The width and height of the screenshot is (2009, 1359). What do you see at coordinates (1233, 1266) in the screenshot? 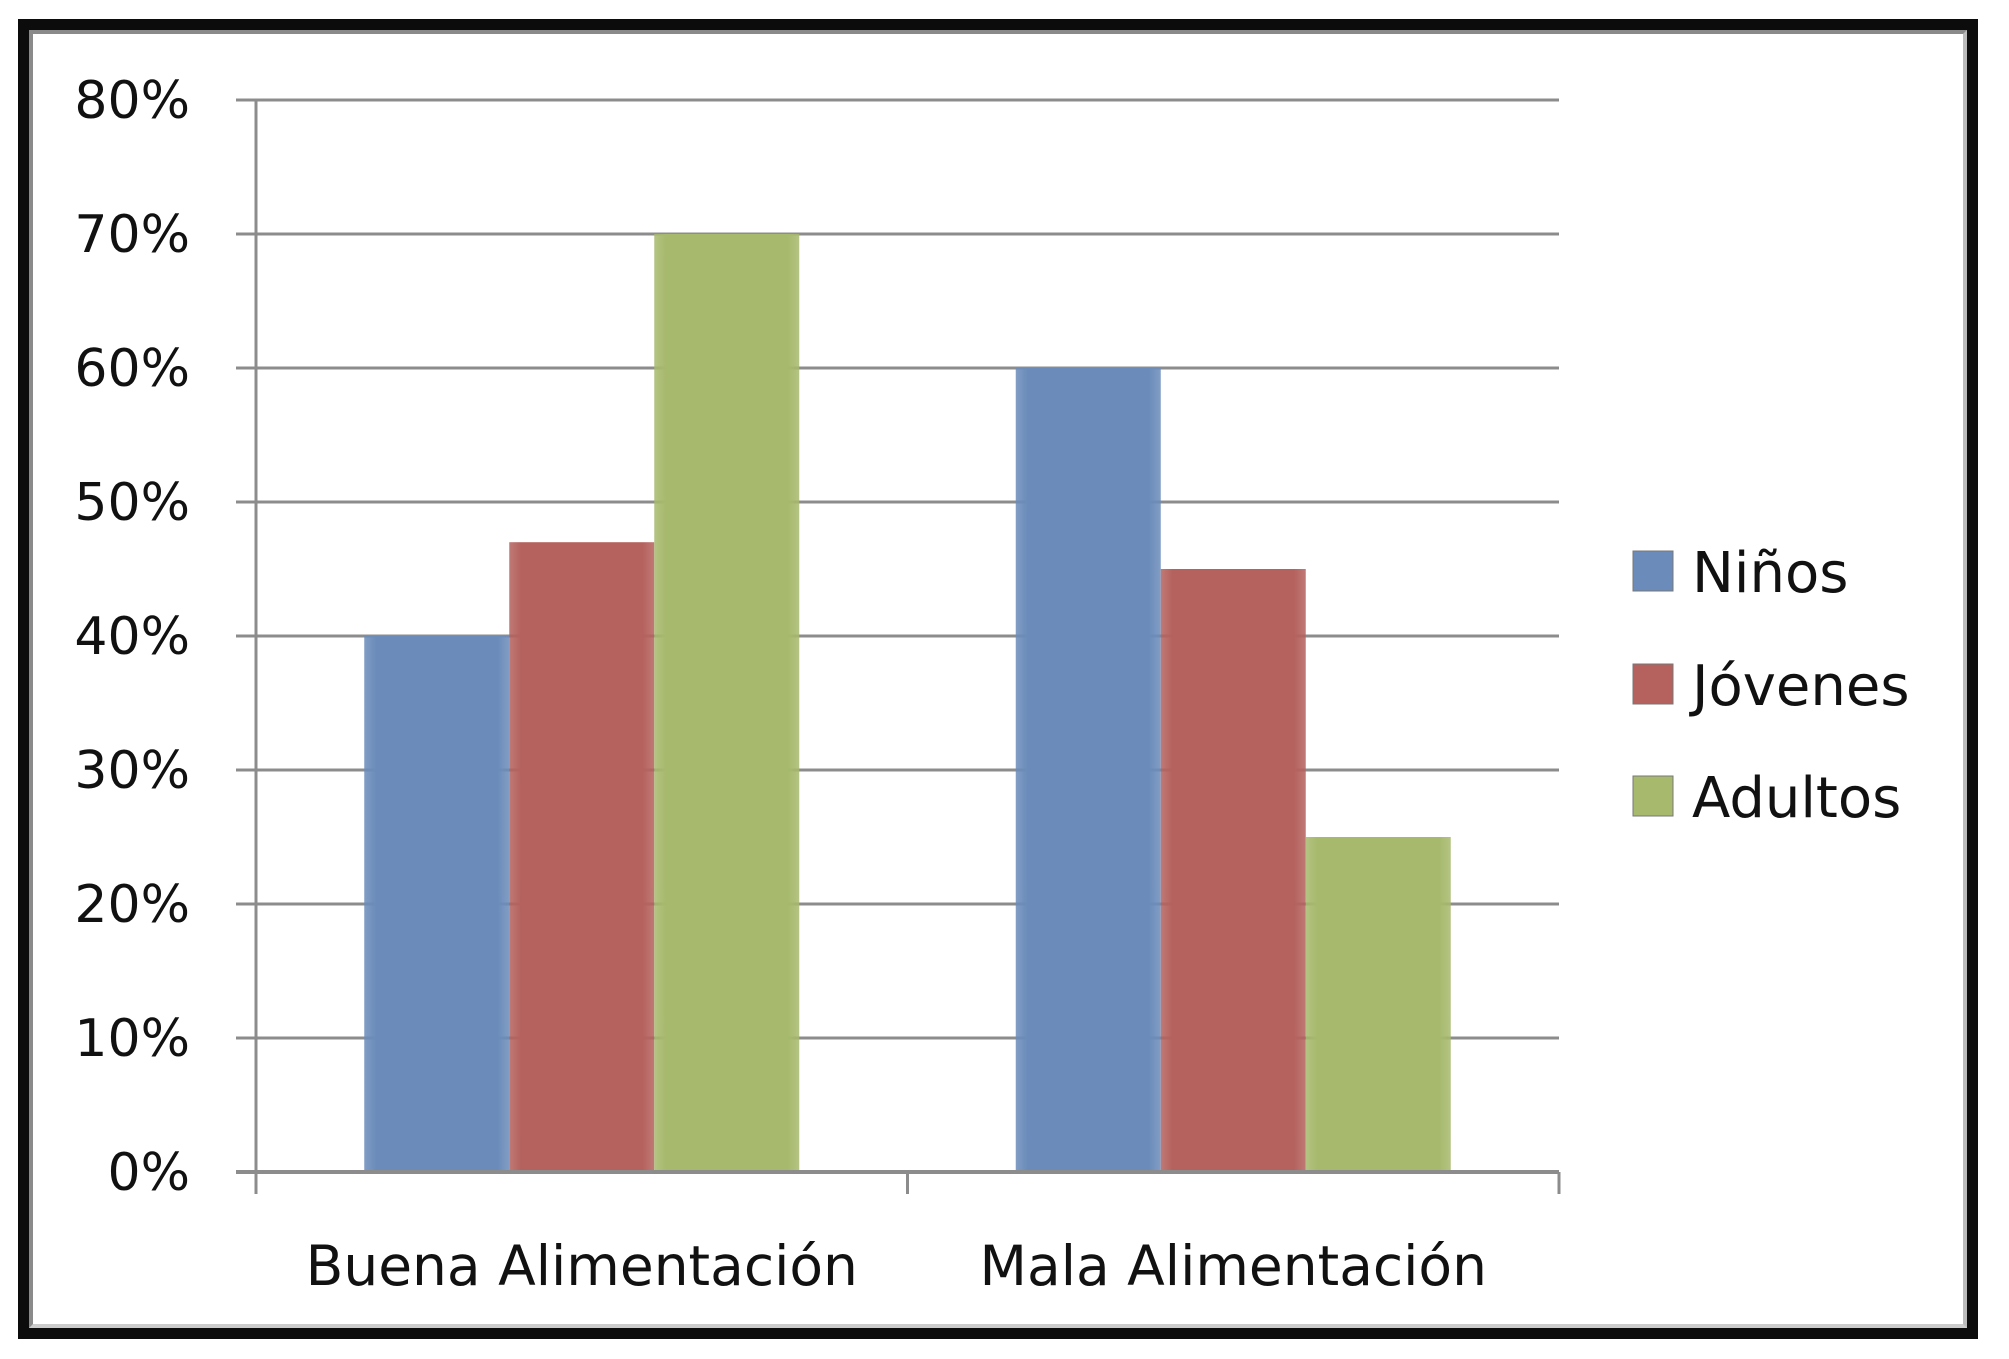
I see `x-category-label: Mala Alimentación` at bounding box center [1233, 1266].